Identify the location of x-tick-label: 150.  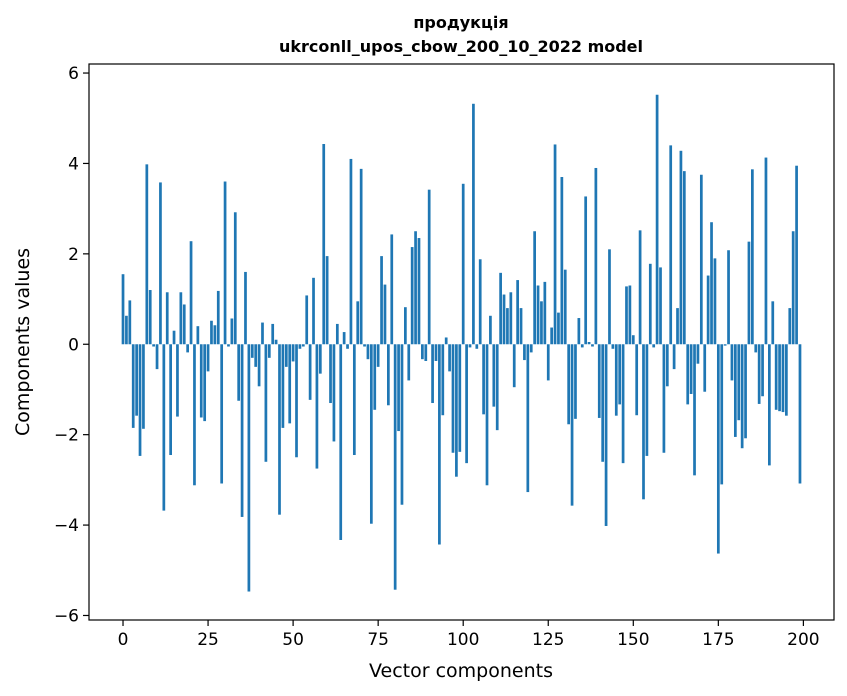
(633, 640).